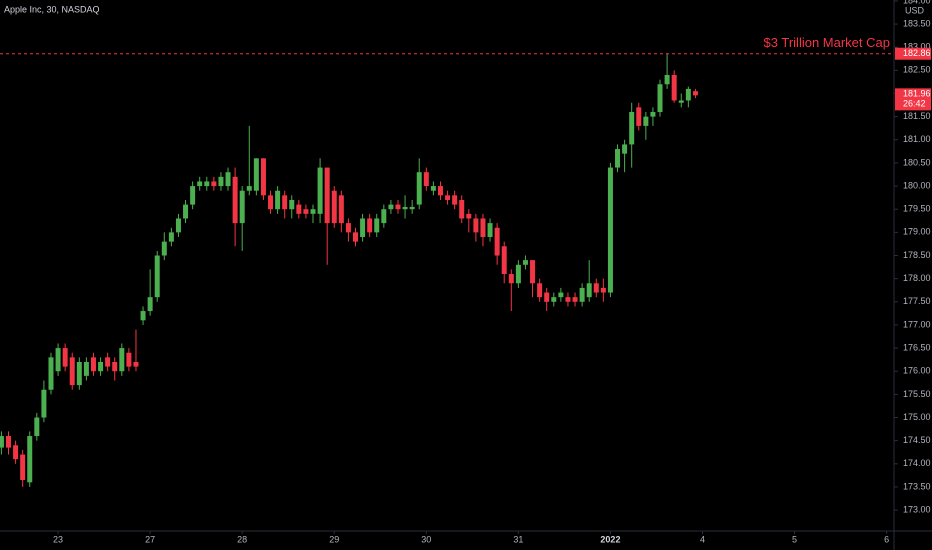 The height and width of the screenshot is (550, 932). What do you see at coordinates (52, 9) in the screenshot?
I see `chart-title: Apple Inc, 30, NASDAQ` at bounding box center [52, 9].